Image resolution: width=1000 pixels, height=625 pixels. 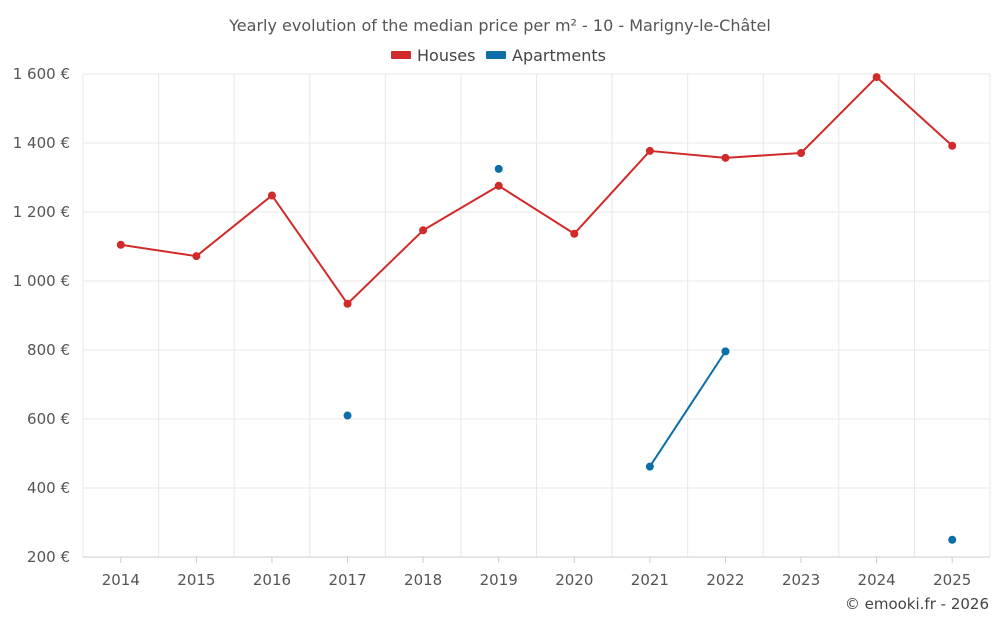 I want to click on credit-text: © emooki.fr - 2026, so click(x=917, y=604).